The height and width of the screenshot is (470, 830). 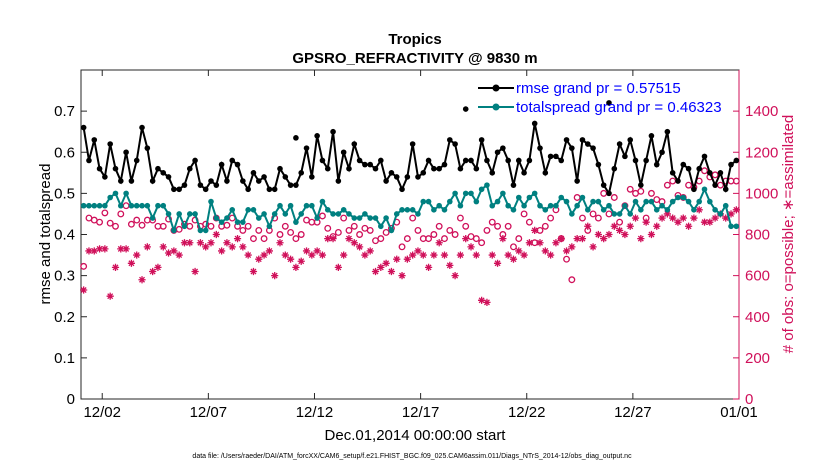 I want to click on y-right-tick-label: 800, so click(x=757, y=235).